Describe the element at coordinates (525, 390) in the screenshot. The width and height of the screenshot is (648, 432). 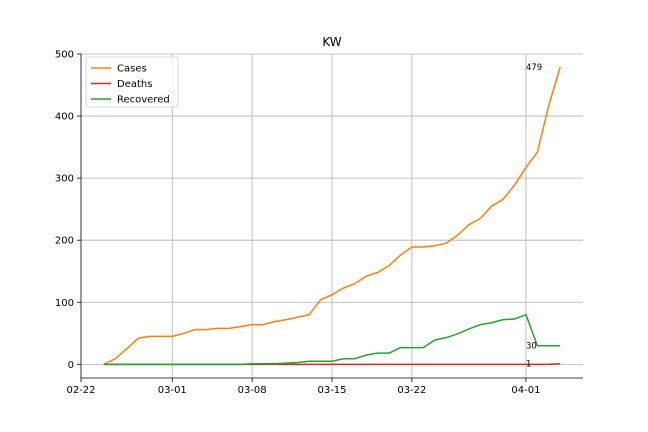
I see `x-tick-label: 04-01` at that location.